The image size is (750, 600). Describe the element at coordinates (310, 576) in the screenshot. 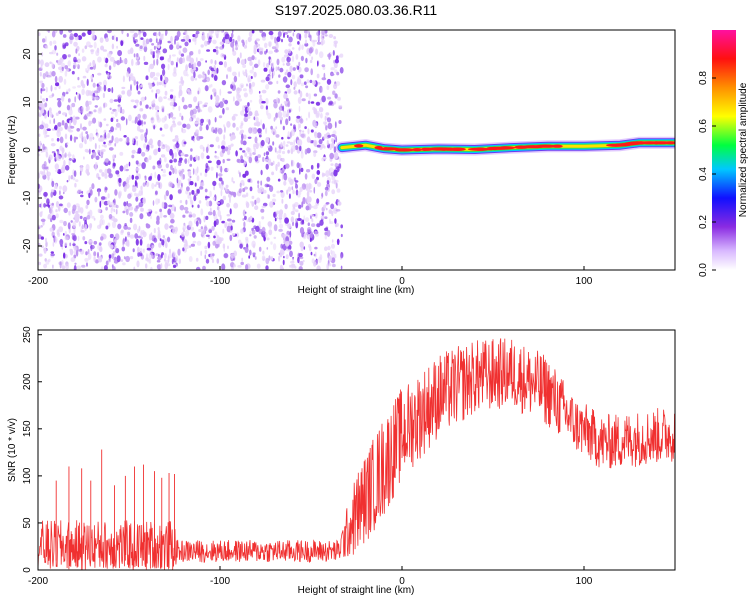

I see `snr-x-axis: -200 -100 0 100` at that location.